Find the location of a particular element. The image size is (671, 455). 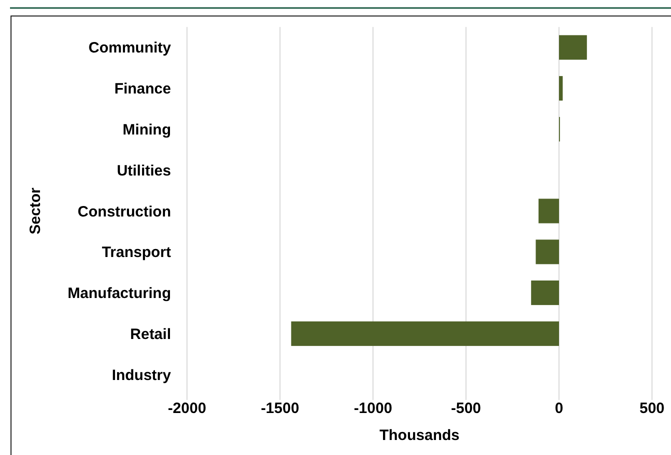

y-tick-label: Mining is located at coordinates (146, 129).